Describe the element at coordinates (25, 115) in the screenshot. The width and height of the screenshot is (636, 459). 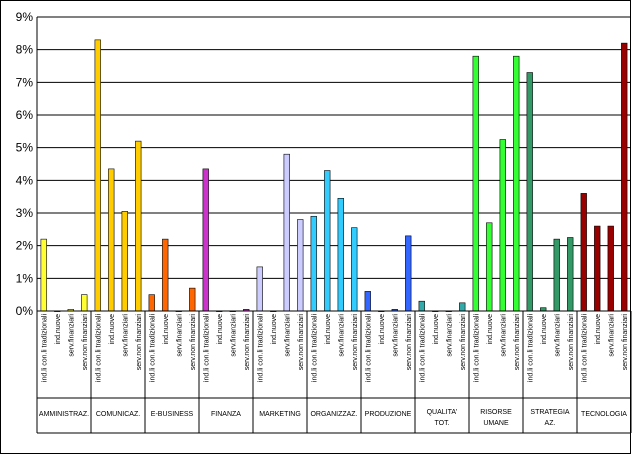
I see `y-tick-label: 6%` at that location.